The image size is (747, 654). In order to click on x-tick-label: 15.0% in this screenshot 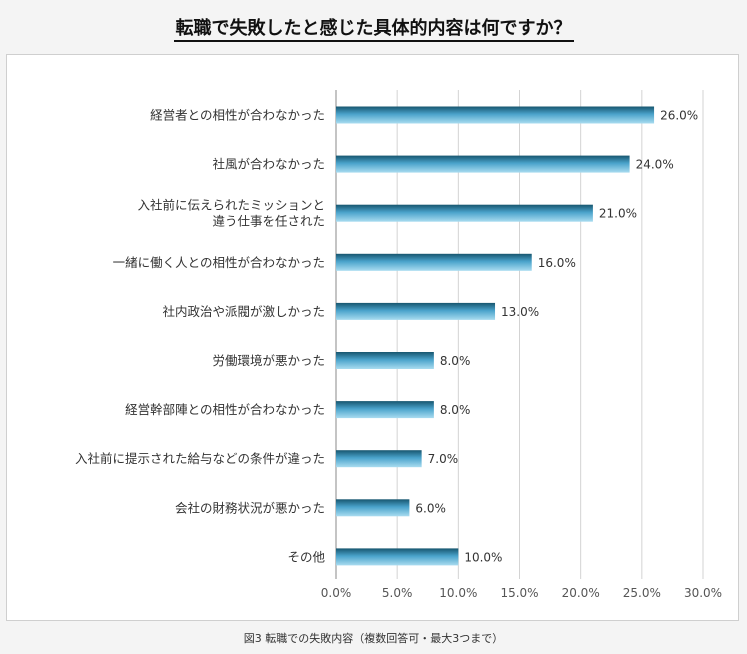, I will do `click(519, 593)`.